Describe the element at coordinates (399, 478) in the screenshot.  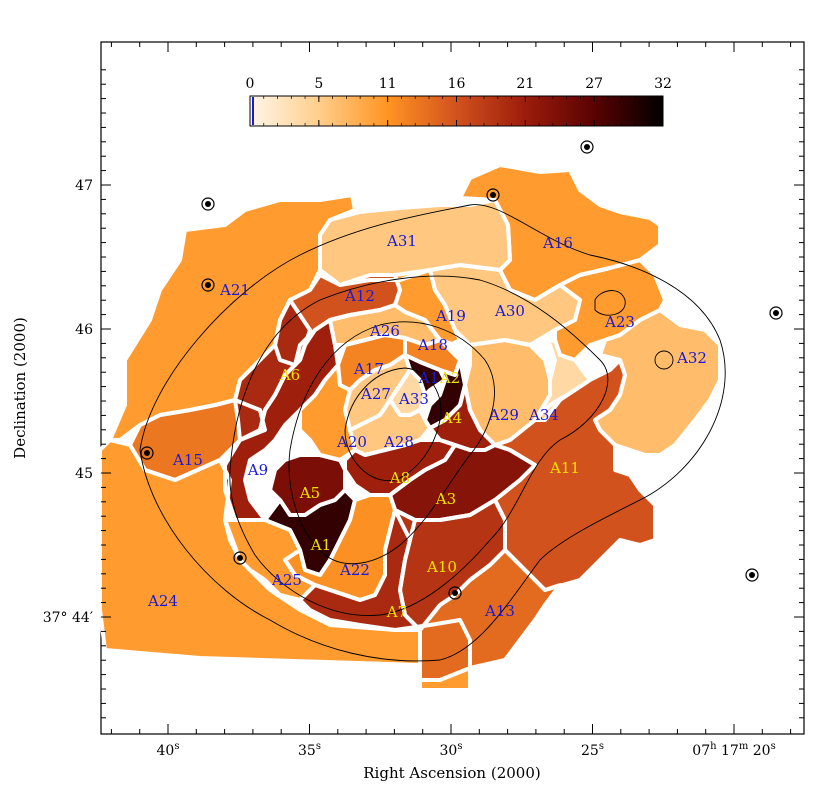
I see `region-label: A8` at that location.